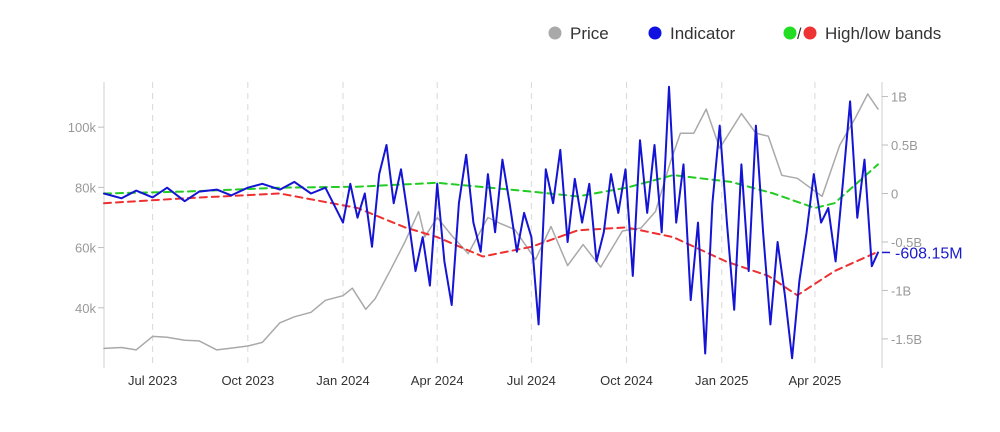 Image resolution: width=1000 pixels, height=432 pixels. Describe the element at coordinates (883, 33) in the screenshot. I see `legend-label: High/low bands` at that location.